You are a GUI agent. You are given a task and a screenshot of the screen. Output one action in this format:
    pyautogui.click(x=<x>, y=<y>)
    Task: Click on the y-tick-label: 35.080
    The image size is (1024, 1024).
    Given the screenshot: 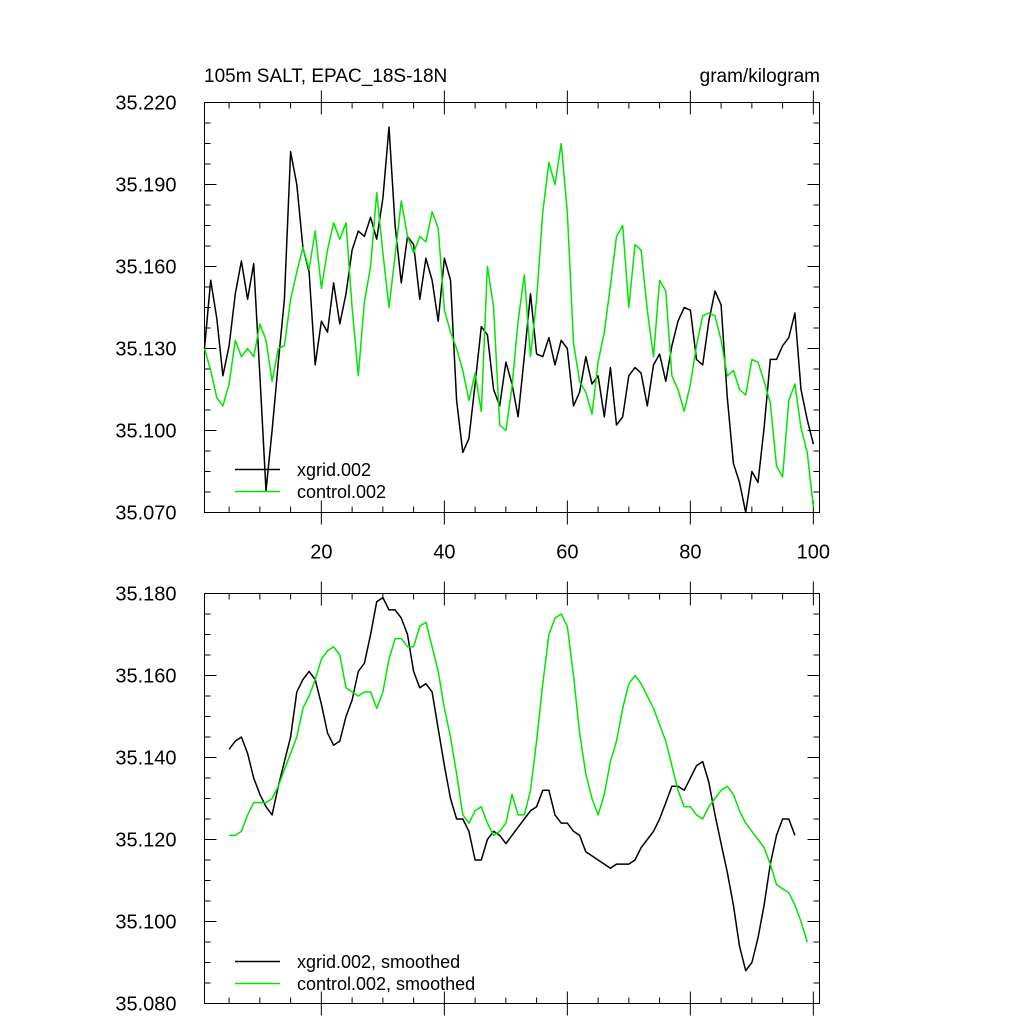 What is the action you would take?
    pyautogui.click(x=145, y=1005)
    